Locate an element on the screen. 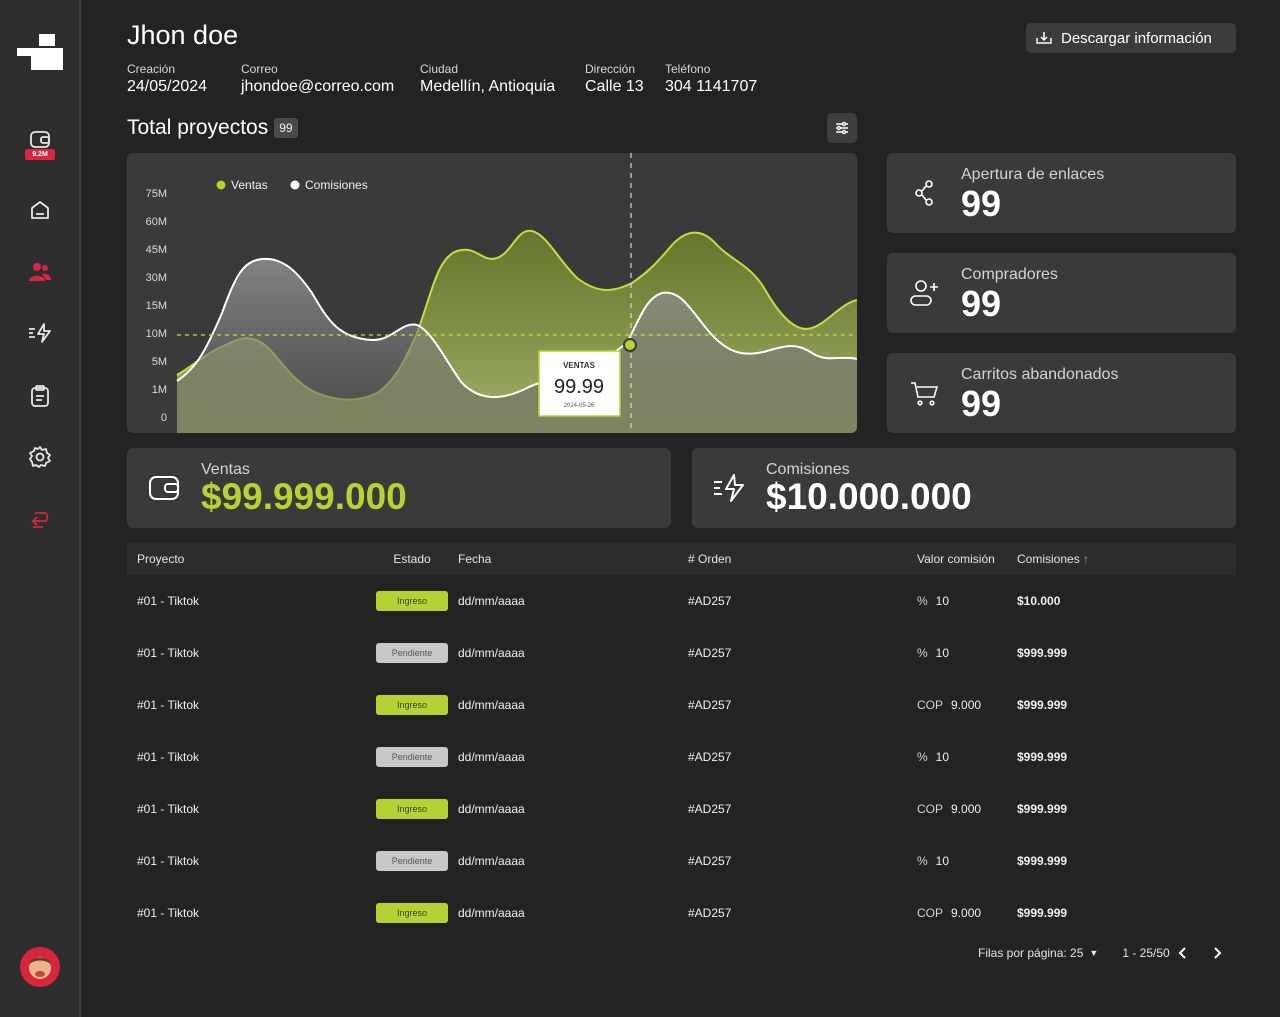  tooltip-label: VENTAS is located at coordinates (579, 365).